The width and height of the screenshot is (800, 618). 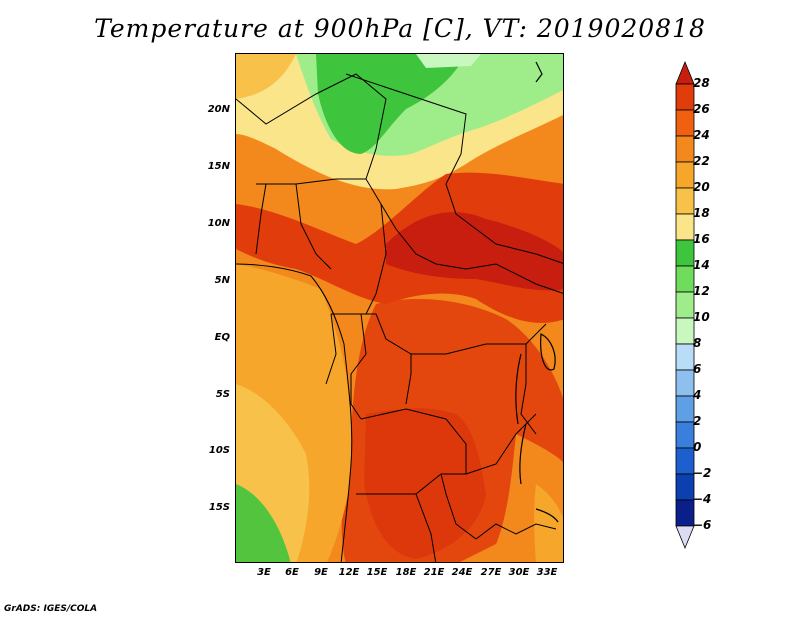 I want to click on lon-label-18e: 18E, so click(x=406, y=572).